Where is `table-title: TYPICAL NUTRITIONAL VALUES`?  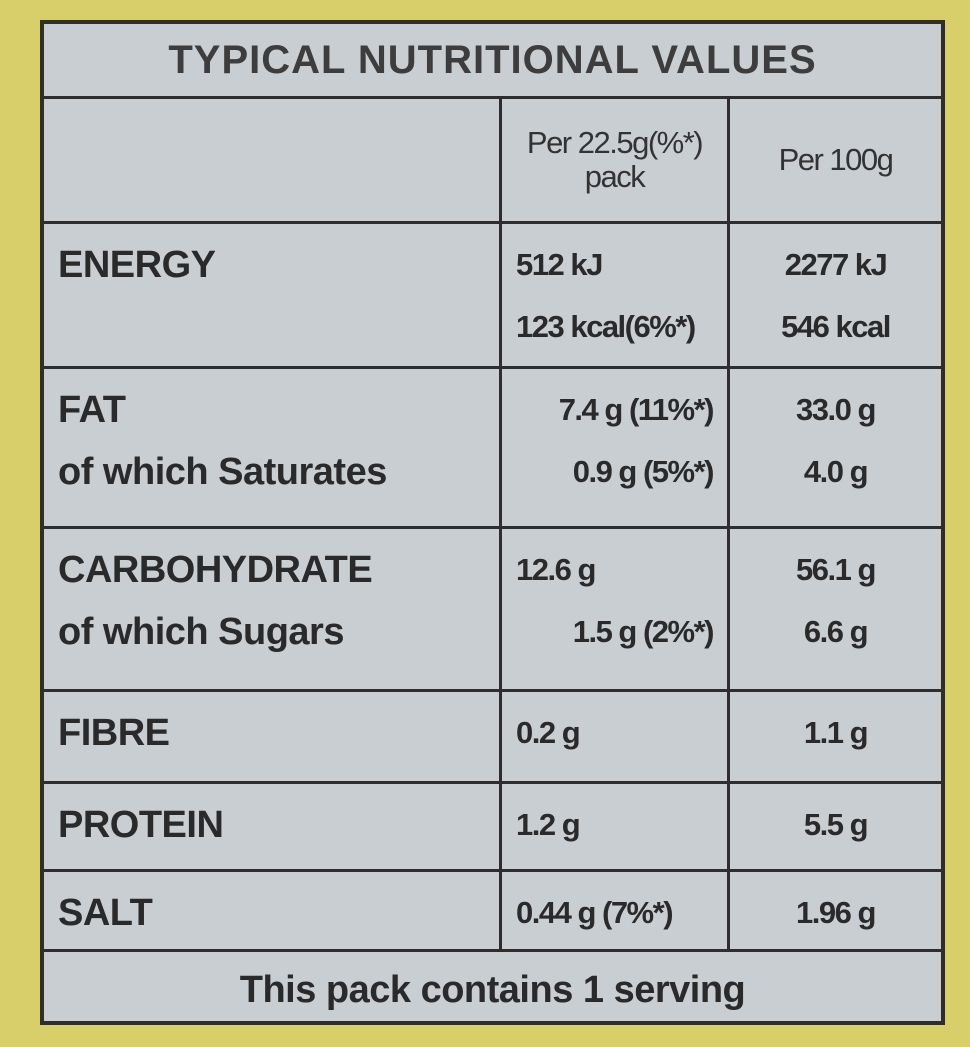 table-title: TYPICAL NUTRITIONAL VALUES is located at coordinates (492, 61).